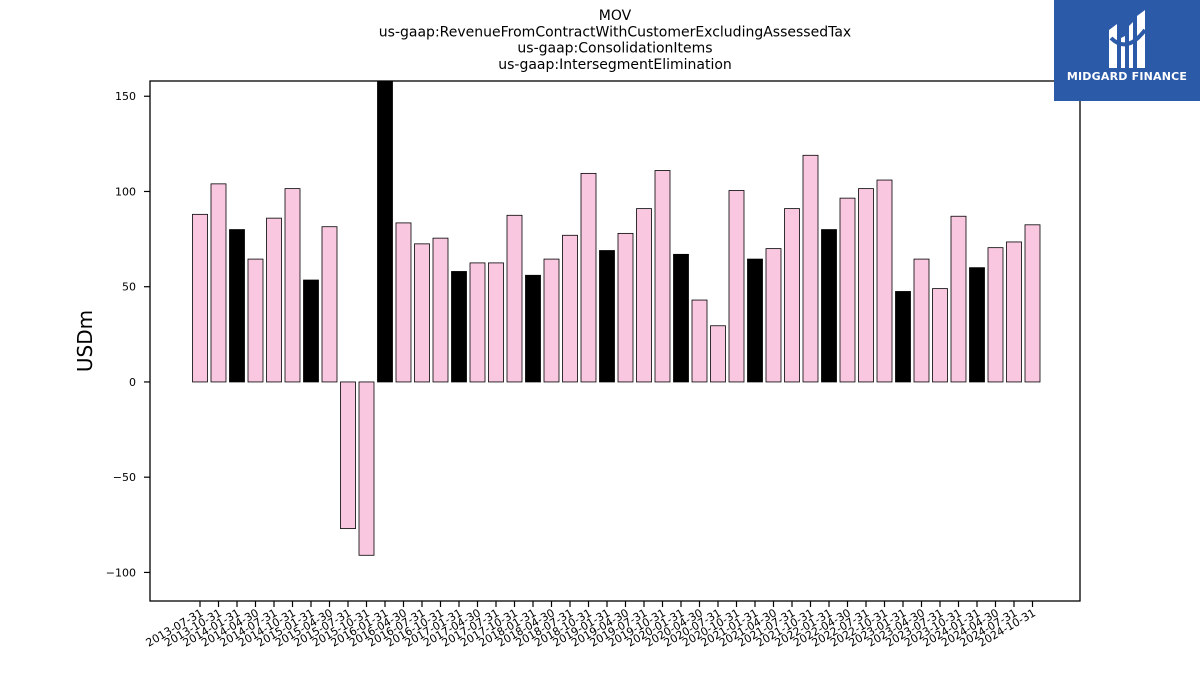  Describe the element at coordinates (85, 341) in the screenshot. I see `y-axis-label: USDm` at that location.